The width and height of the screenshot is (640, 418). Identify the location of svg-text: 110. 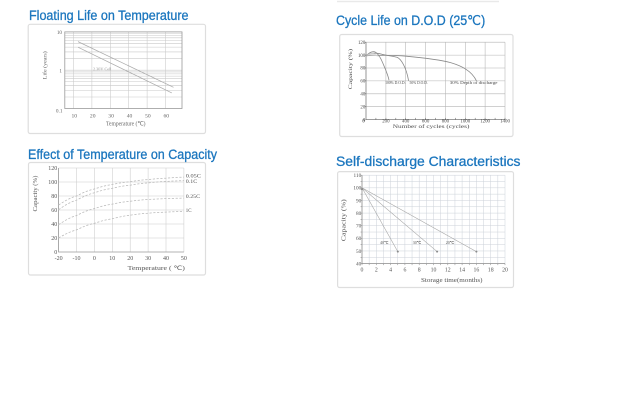
(358, 176).